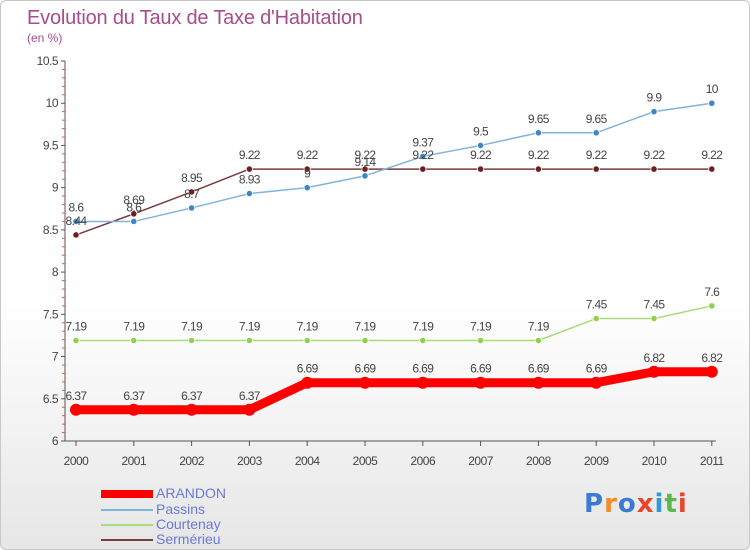 The width and height of the screenshot is (750, 550). What do you see at coordinates (51, 314) in the screenshot?
I see `y-tick-label: 7.5` at bounding box center [51, 314].